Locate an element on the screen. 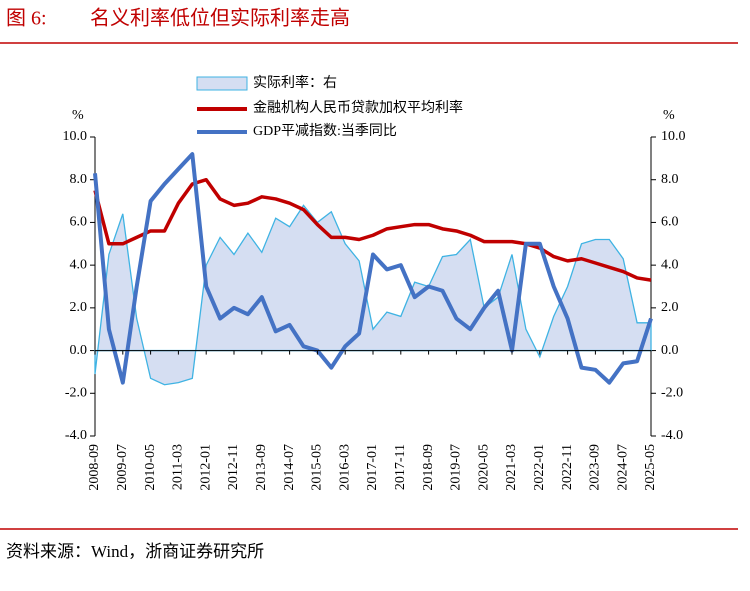 The image size is (750, 591). x-tick-label: 2012-01 is located at coordinates (205, 467).